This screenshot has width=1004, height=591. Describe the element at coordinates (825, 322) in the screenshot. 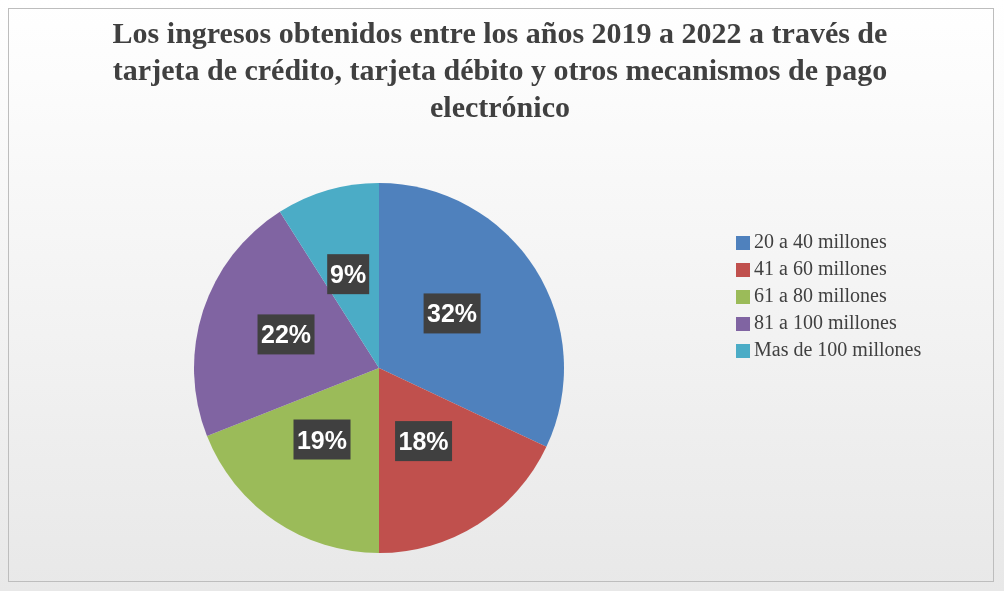

I see `legend-label: 81 a 100 millones` at that location.